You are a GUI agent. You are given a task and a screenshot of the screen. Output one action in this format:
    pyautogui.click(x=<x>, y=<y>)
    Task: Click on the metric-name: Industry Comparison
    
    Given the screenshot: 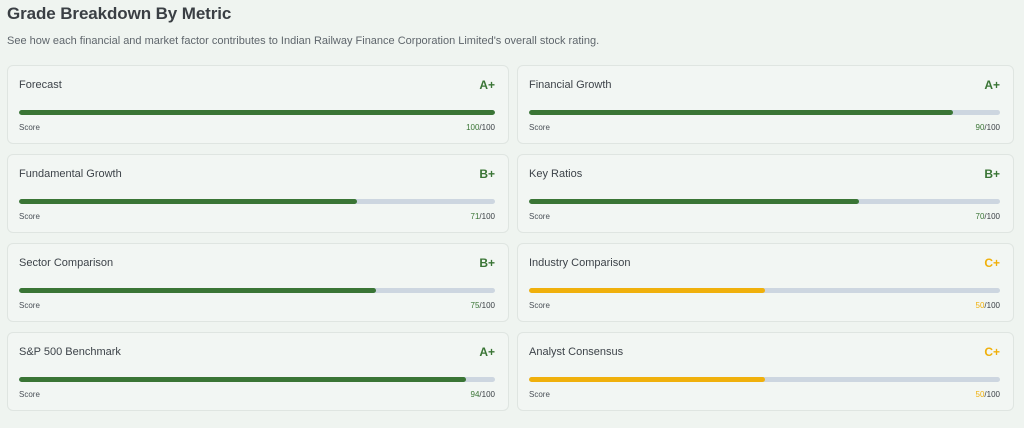 What is the action you would take?
    pyautogui.click(x=580, y=263)
    